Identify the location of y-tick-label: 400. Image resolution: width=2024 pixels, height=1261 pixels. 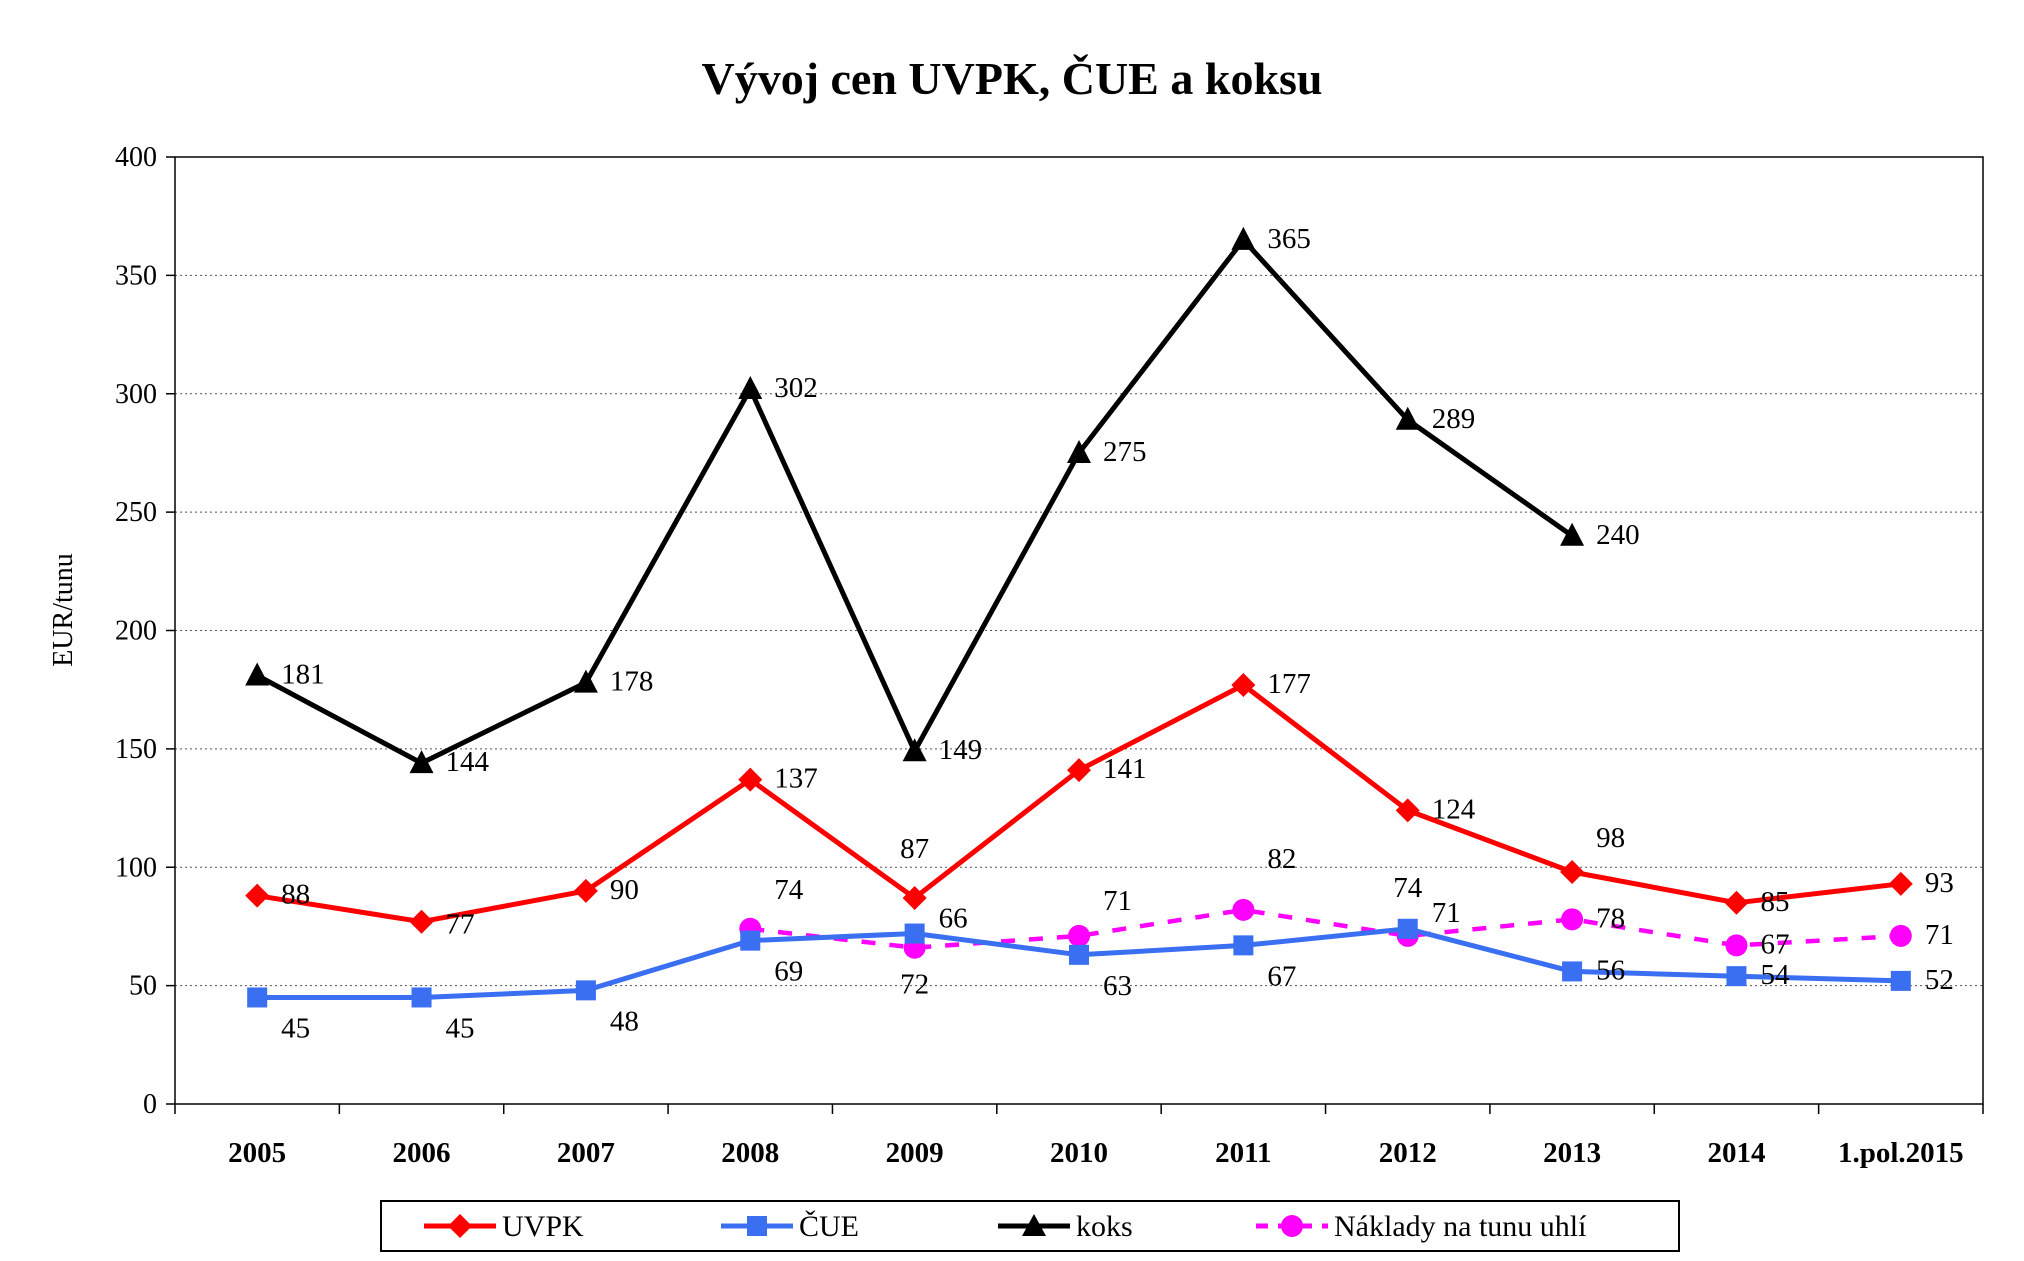
(136, 157).